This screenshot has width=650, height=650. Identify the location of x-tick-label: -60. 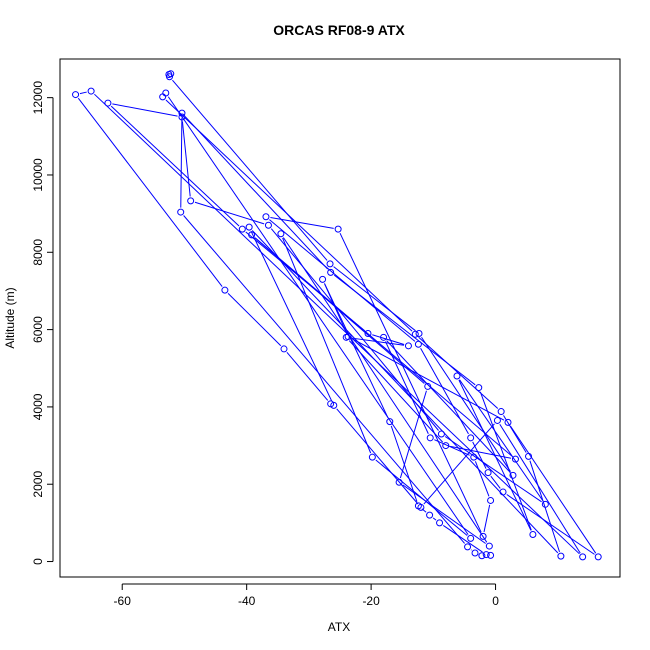
(123, 601).